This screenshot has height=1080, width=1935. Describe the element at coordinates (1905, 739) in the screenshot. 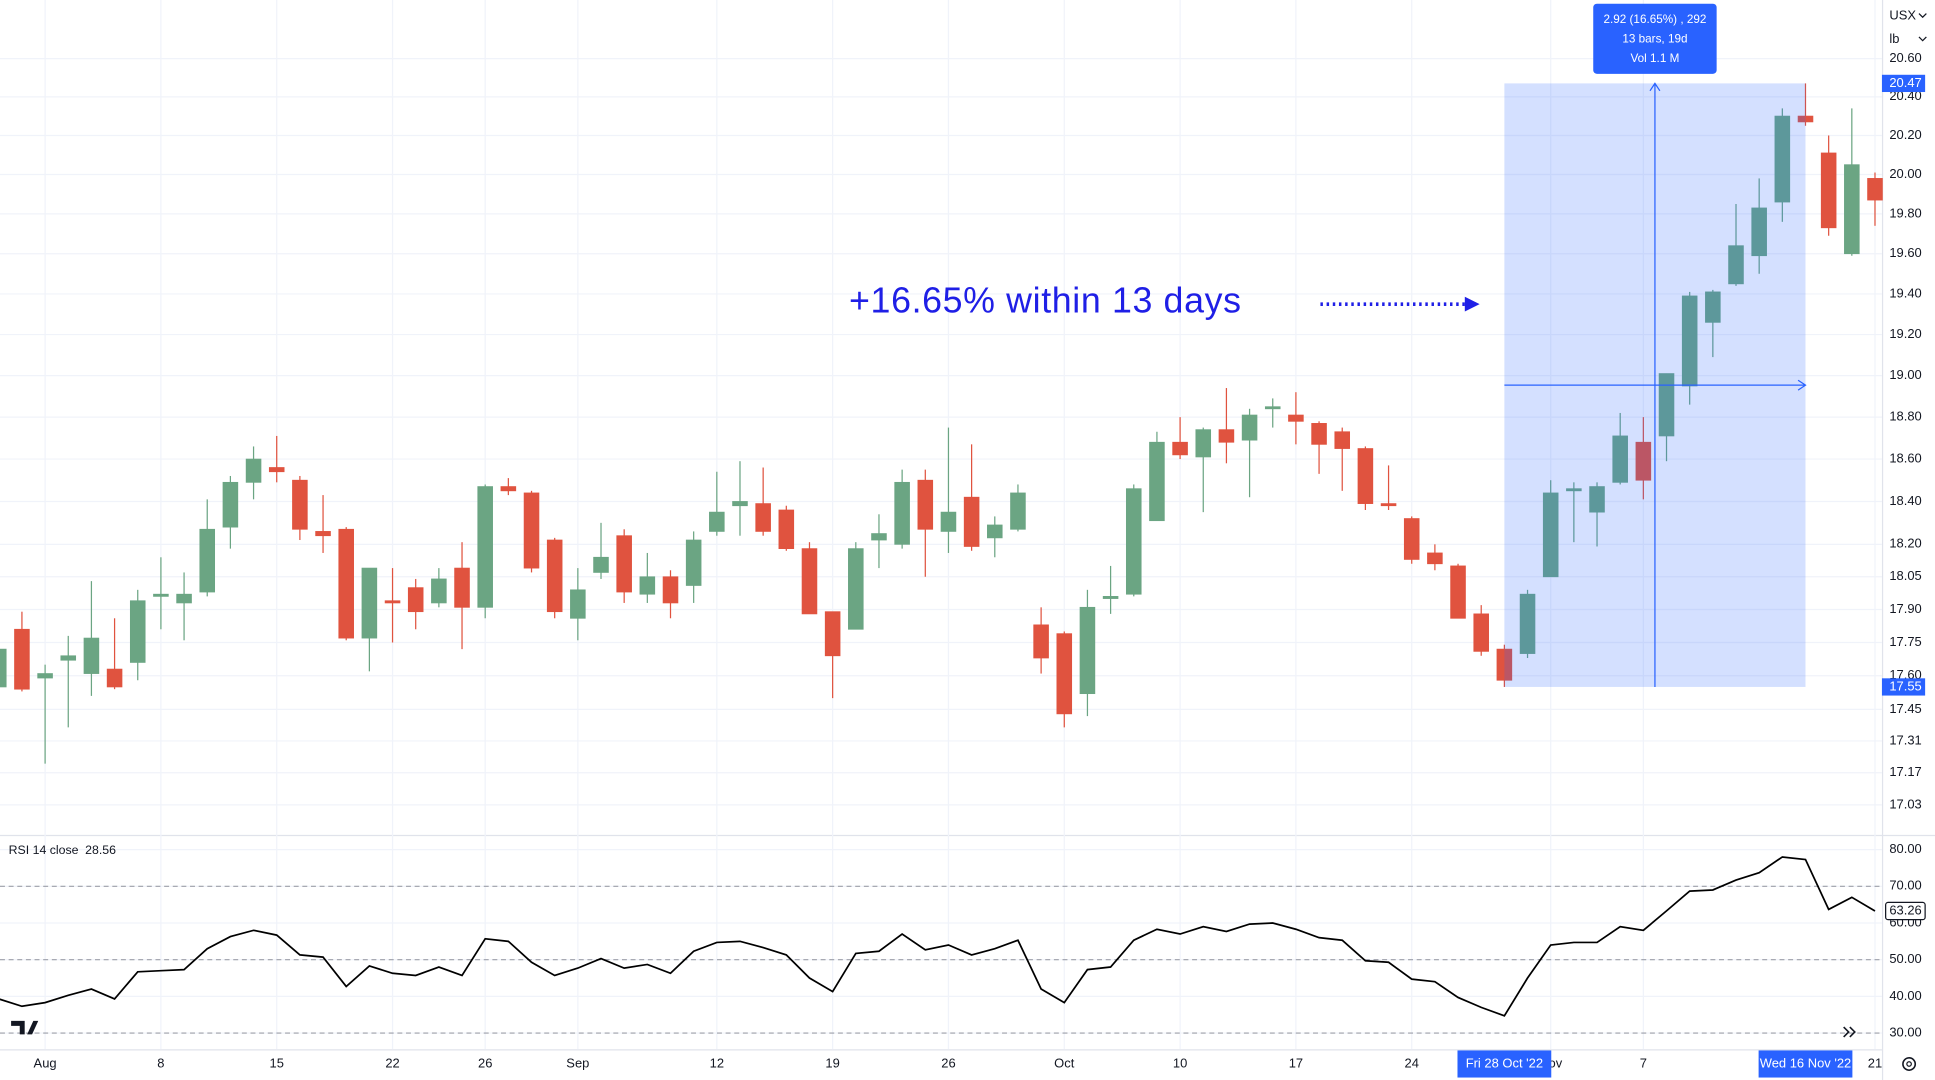

I see `y-tick-label: 17.31` at that location.